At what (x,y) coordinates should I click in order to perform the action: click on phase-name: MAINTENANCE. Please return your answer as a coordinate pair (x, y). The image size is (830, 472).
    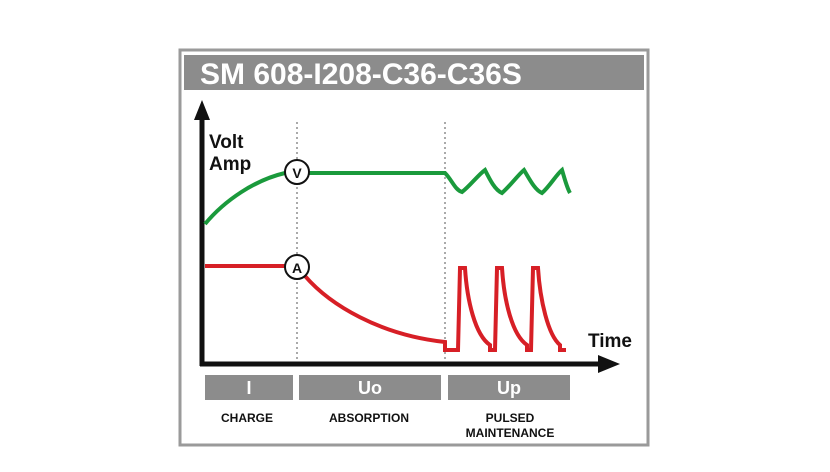
    Looking at the image, I should click on (510, 433).